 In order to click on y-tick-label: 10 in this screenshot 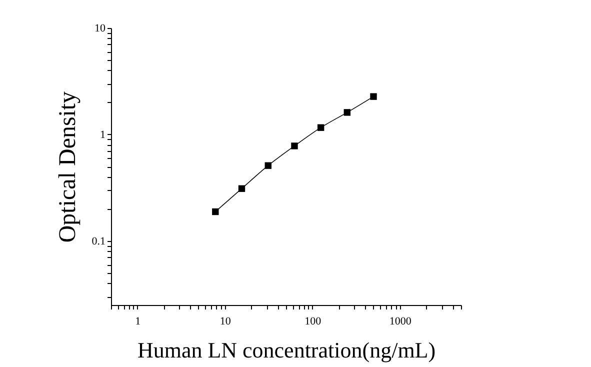, I will do `click(100, 28)`.